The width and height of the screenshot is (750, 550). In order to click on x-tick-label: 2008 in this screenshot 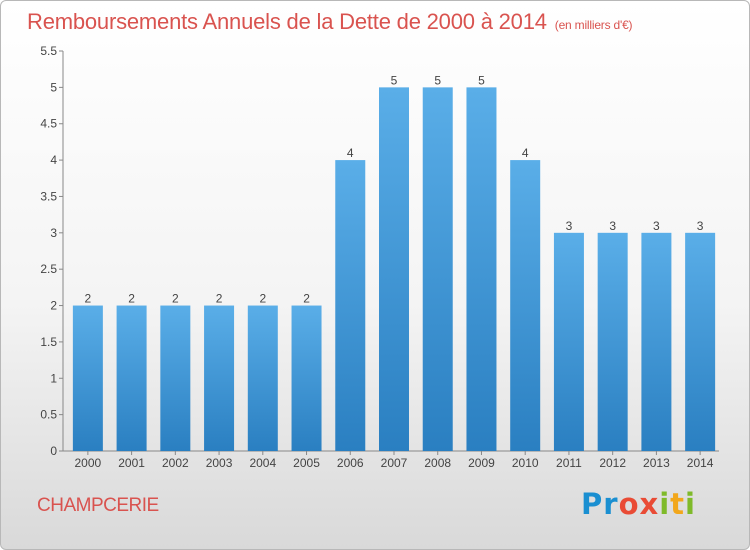, I will do `click(437, 463)`.